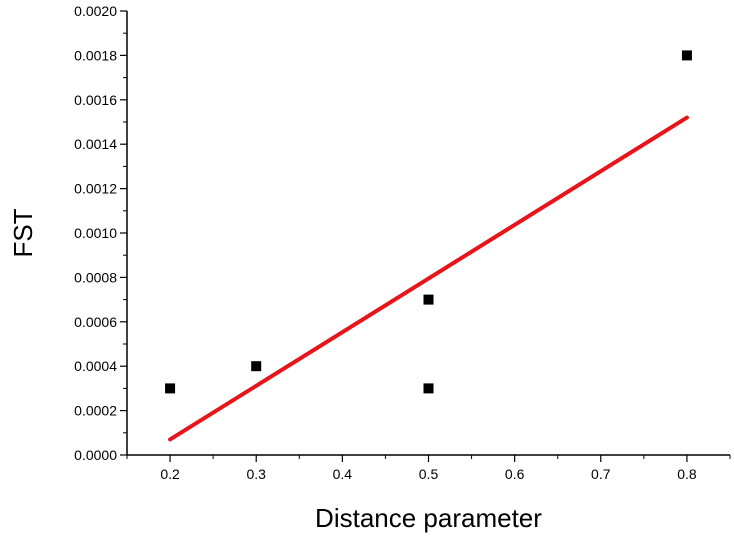 The width and height of the screenshot is (734, 536). What do you see at coordinates (95, 233) in the screenshot?
I see `y-tick-label: 0.0010` at bounding box center [95, 233].